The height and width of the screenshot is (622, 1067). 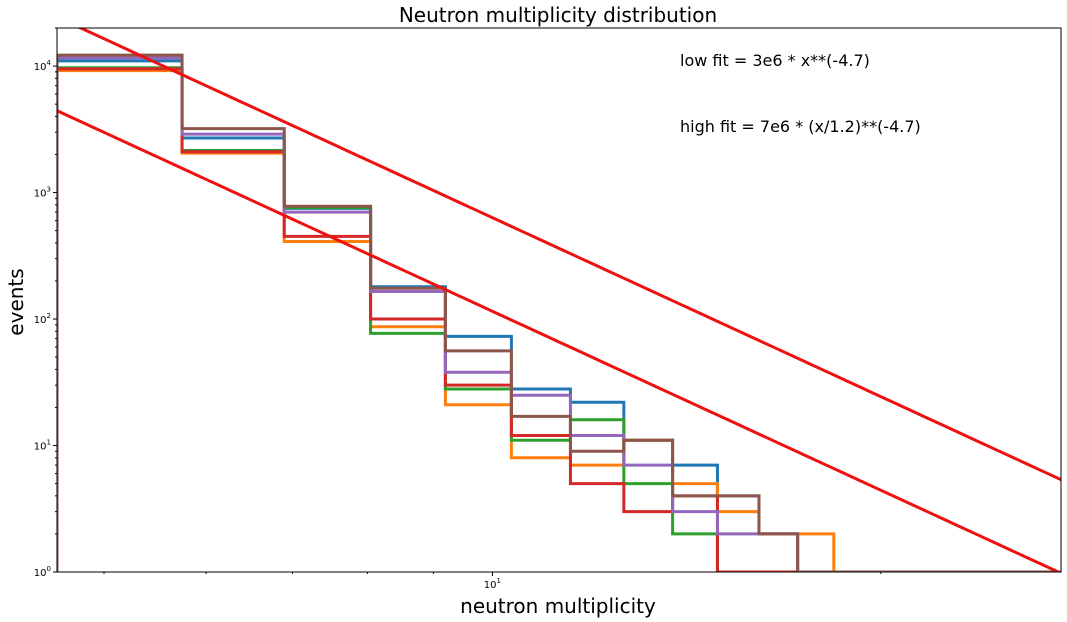 I want to click on x-tick-label: 101, so click(x=492, y=584).